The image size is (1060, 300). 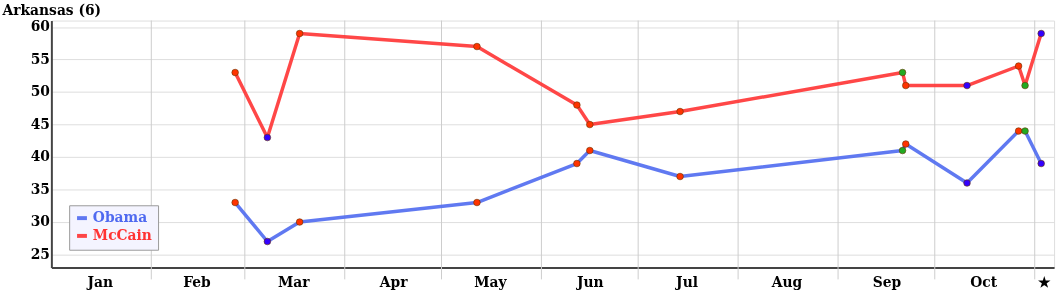 I want to click on x-tick-label: May, so click(x=491, y=281).